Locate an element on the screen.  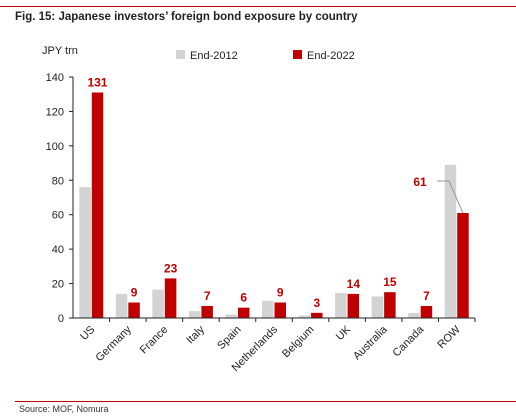
data-label: 23 is located at coordinates (171, 268).